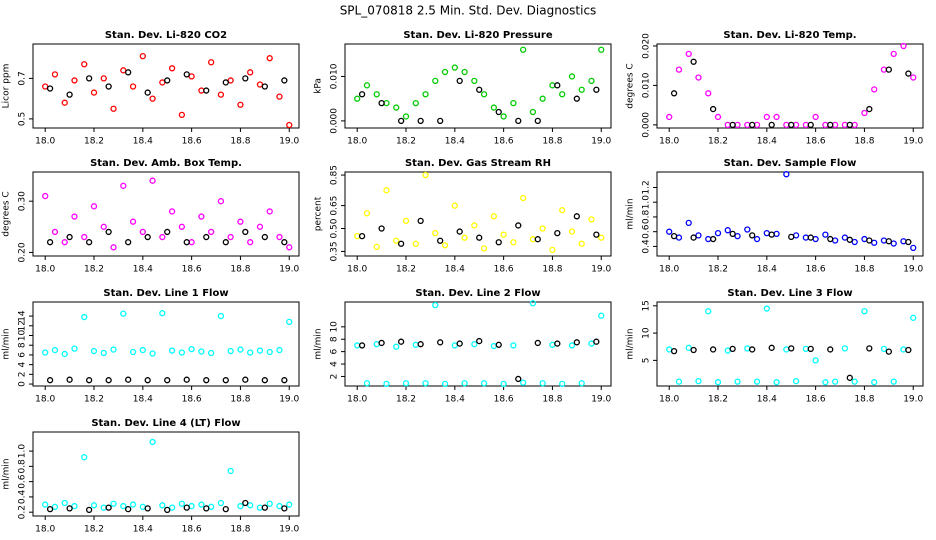 This screenshot has width=936, height=540. What do you see at coordinates (45, 270) in the screenshot?
I see `x-tick-label: 18.0` at bounding box center [45, 270].